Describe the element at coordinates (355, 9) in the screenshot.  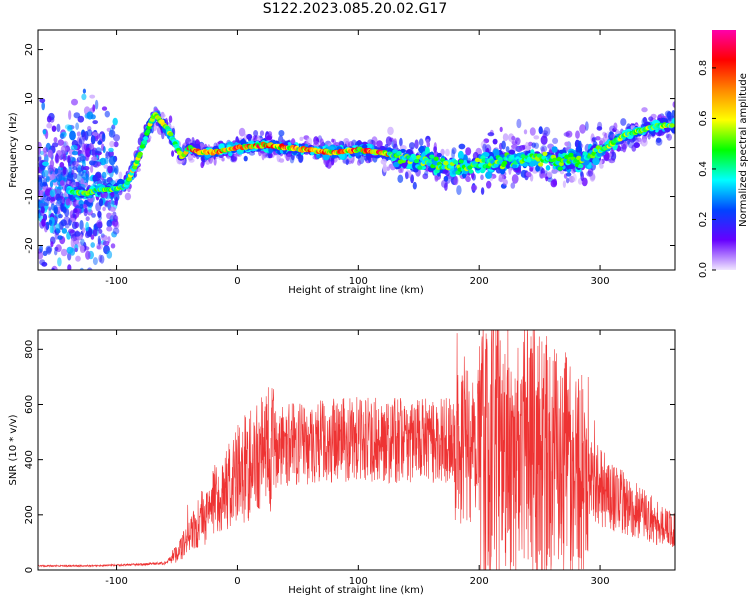
I see `figure-title: S122.2023.085.20.02.G17` at that location.